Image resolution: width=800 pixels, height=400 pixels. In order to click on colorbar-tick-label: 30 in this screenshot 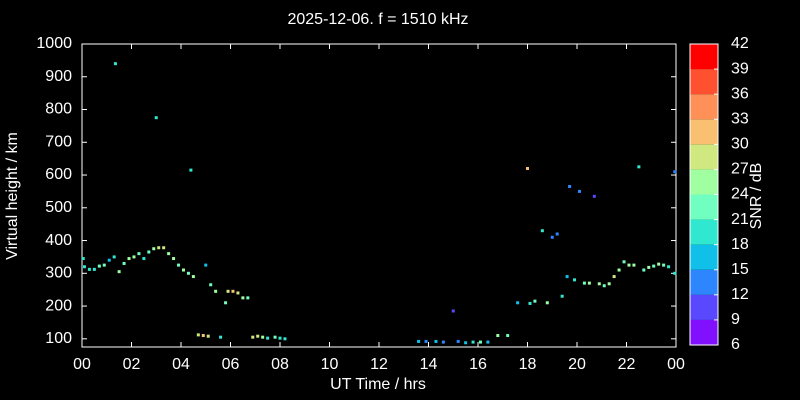, I will do `click(740, 144)`.